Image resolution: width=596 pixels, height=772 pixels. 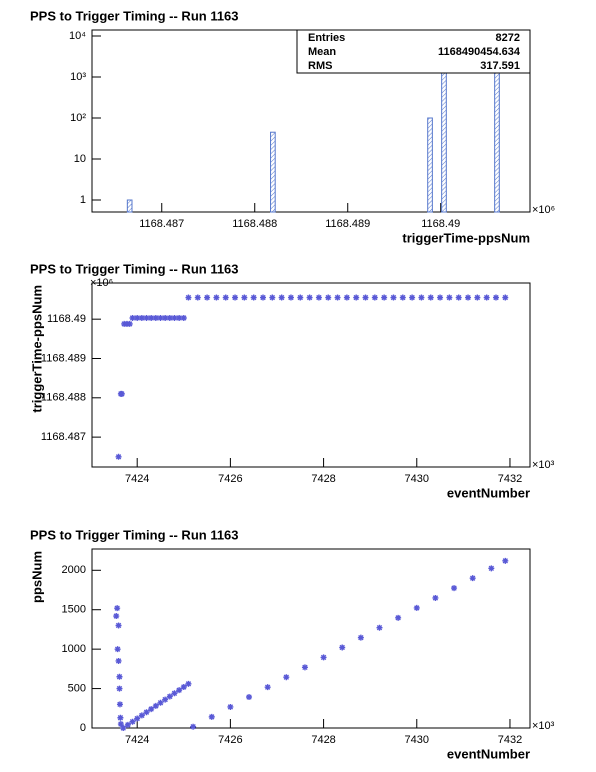 I want to click on x-multiplier: ×10³, so click(x=543, y=465).